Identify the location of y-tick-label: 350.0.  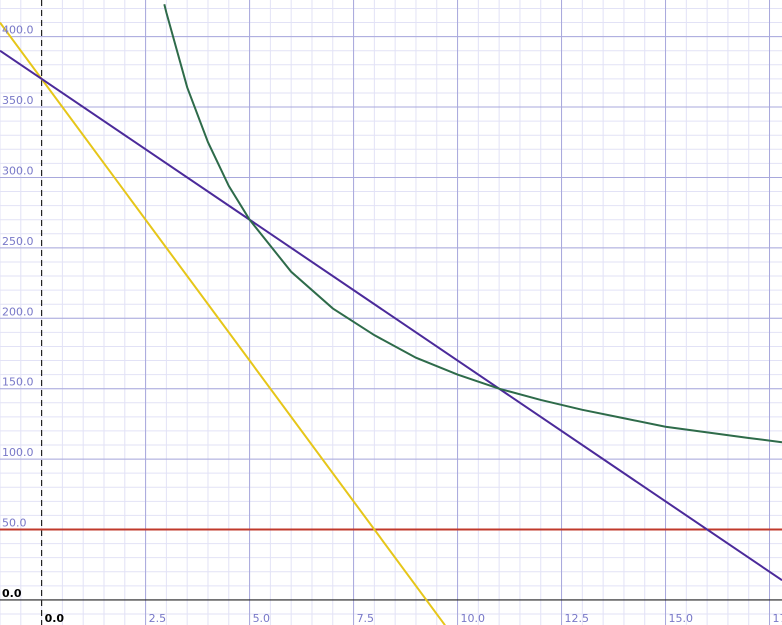
(18, 100).